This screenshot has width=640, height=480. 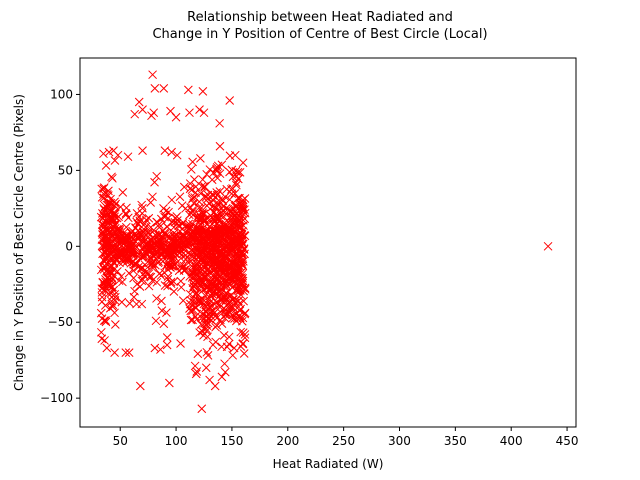 I want to click on y-tick-label: 100, so click(x=61, y=94).